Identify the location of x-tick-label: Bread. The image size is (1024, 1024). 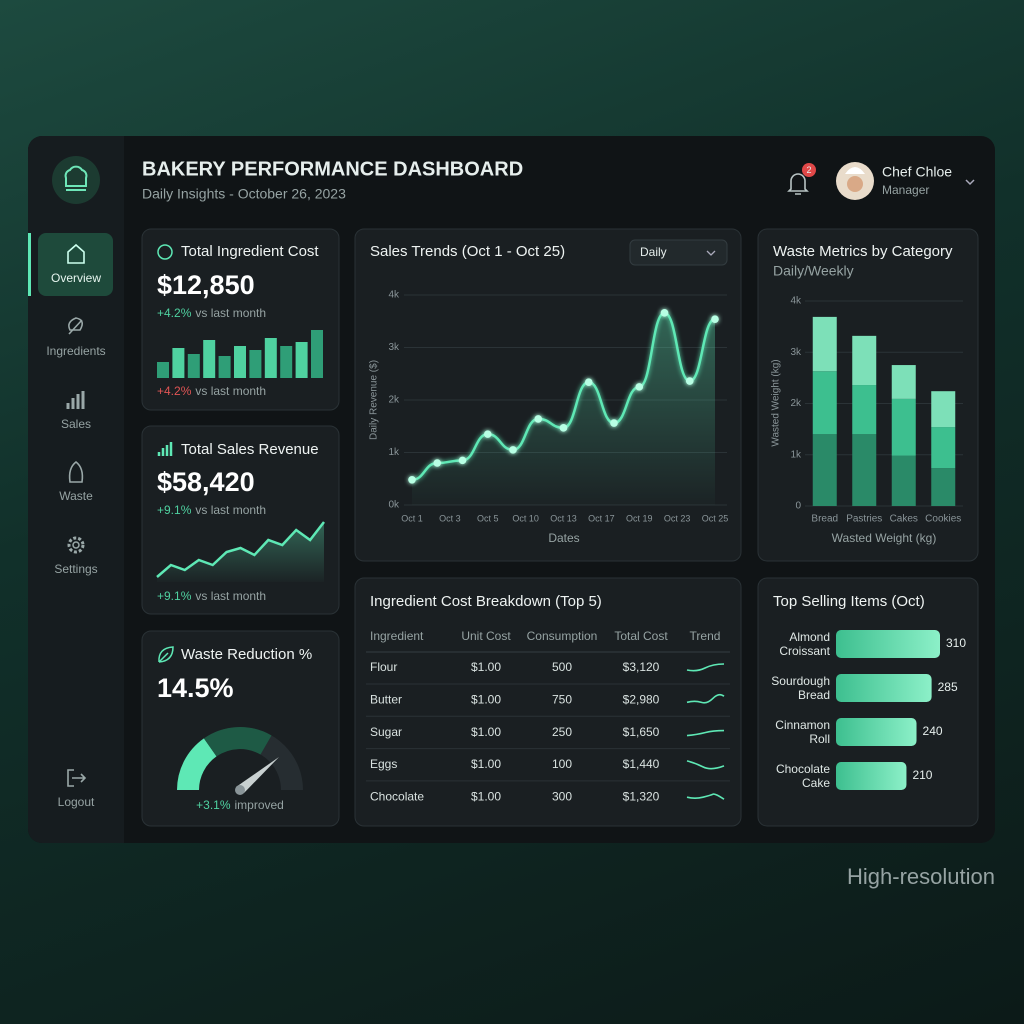
(824, 519).